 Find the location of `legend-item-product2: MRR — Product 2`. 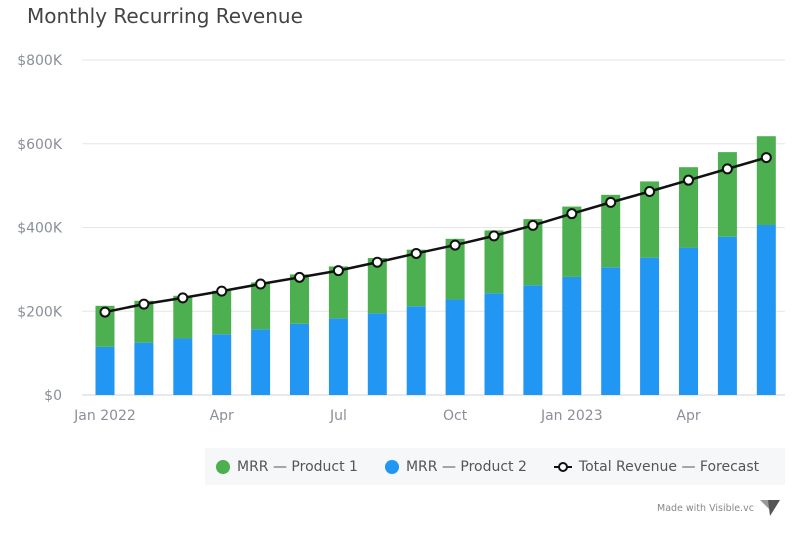

legend-item-product2: MRR — Product 2 is located at coordinates (455, 466).